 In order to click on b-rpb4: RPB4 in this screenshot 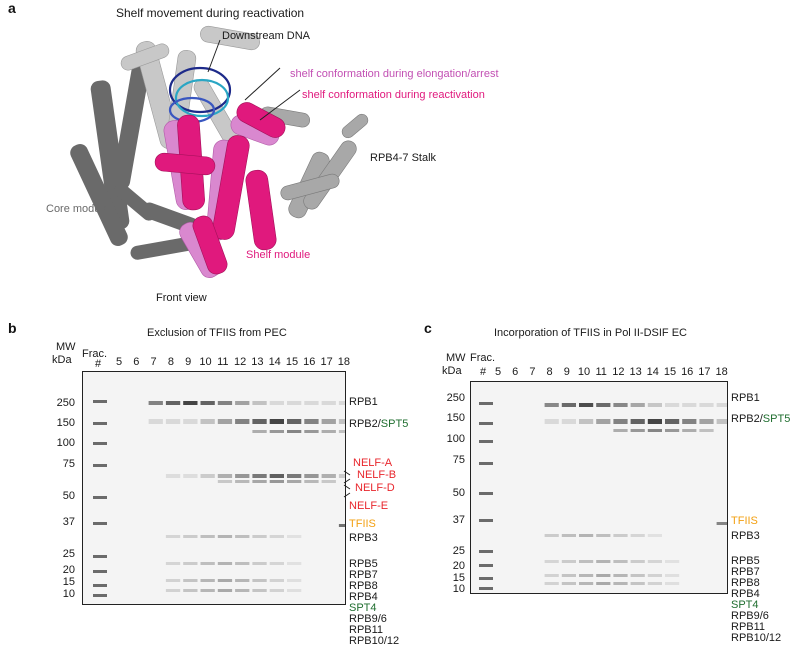, I will do `click(363, 597)`.